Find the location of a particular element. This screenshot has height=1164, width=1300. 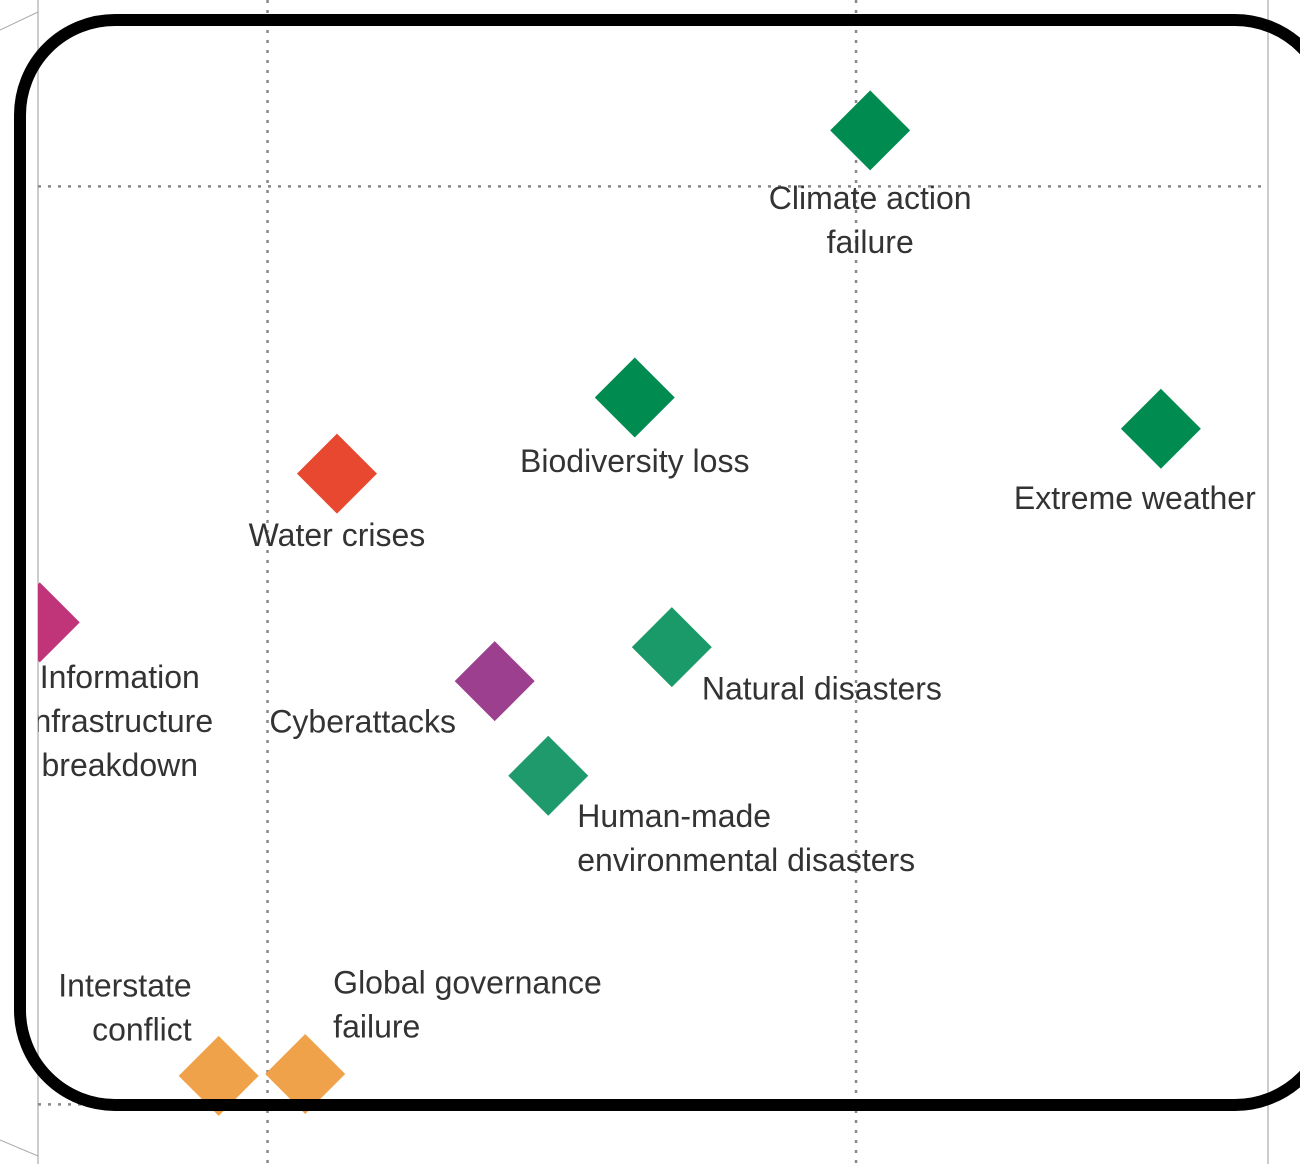

point-label: Cyberattacks is located at coordinates (362, 722).